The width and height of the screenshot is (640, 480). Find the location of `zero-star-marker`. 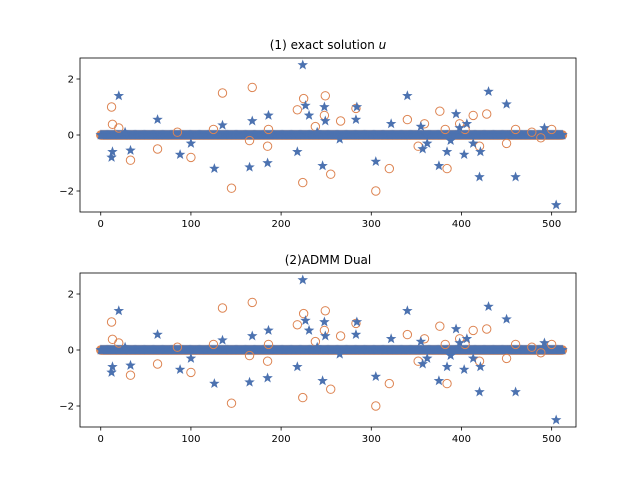

zero-star-marker is located at coordinates (562, 349).